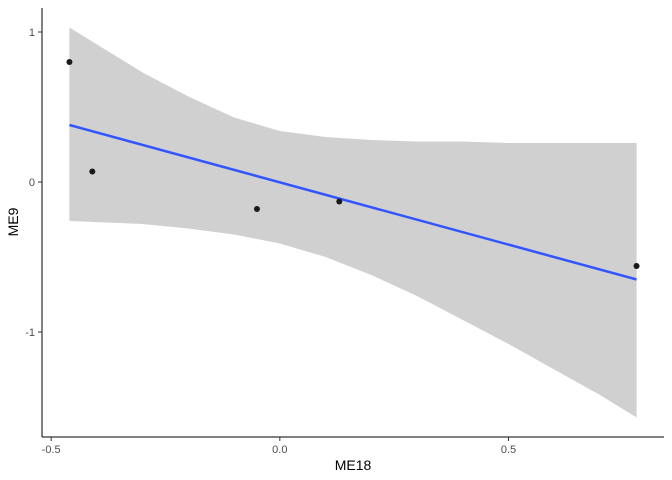  What do you see at coordinates (508, 450) in the screenshot?
I see `x-tick-label: 0.5` at bounding box center [508, 450].